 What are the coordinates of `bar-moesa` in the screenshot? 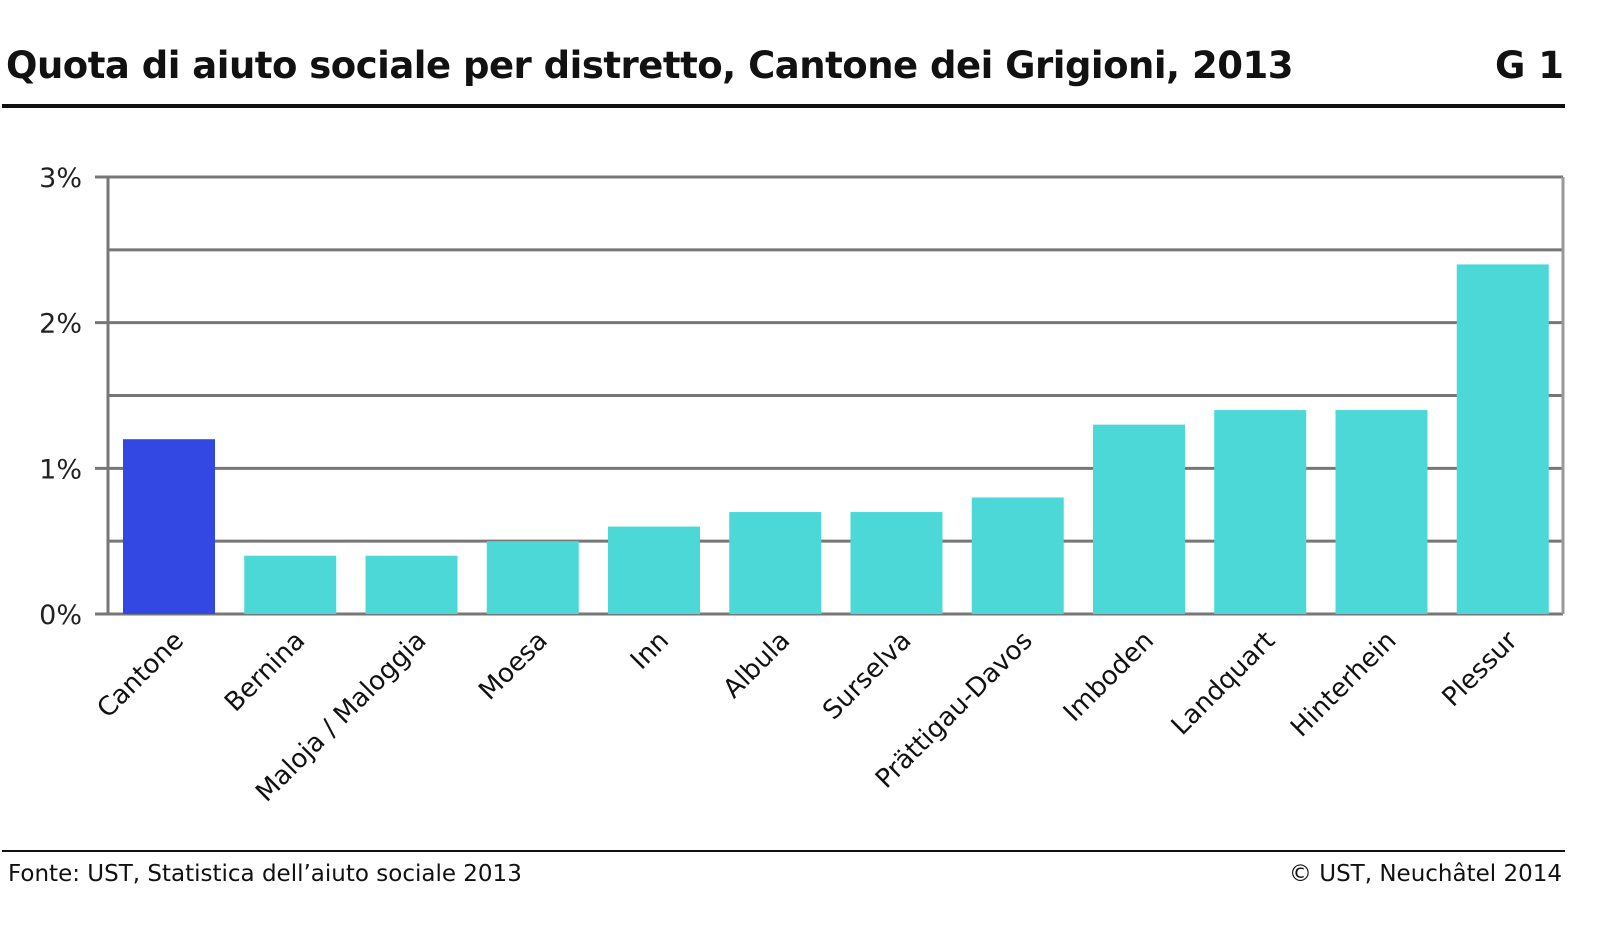 It's located at (532, 577).